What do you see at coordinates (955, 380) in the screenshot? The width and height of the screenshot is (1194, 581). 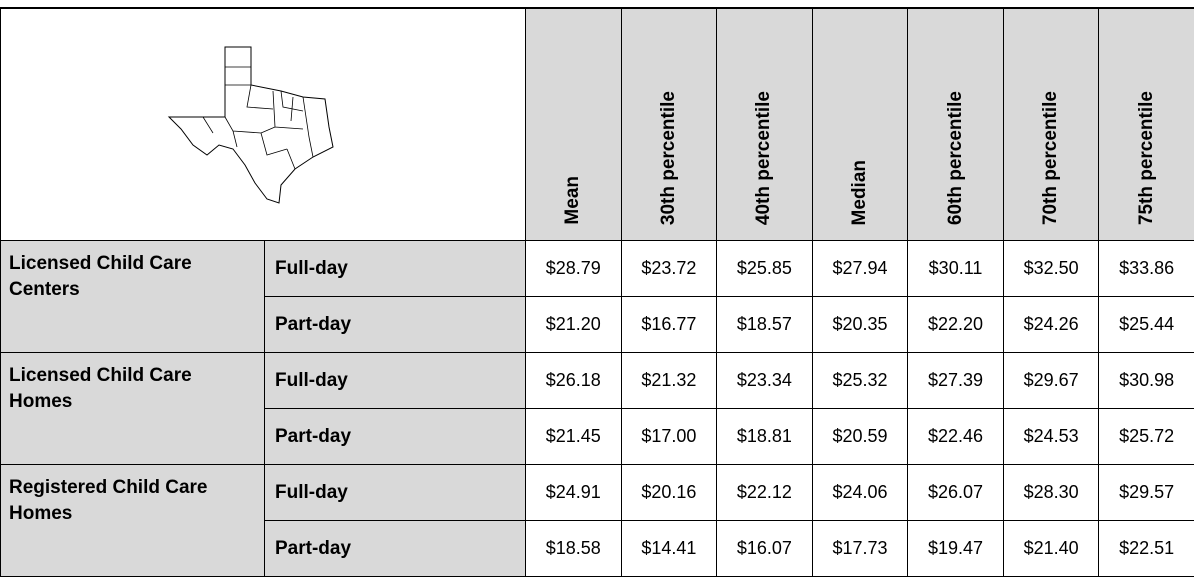 I see `value-cell: $27.39` at bounding box center [955, 380].